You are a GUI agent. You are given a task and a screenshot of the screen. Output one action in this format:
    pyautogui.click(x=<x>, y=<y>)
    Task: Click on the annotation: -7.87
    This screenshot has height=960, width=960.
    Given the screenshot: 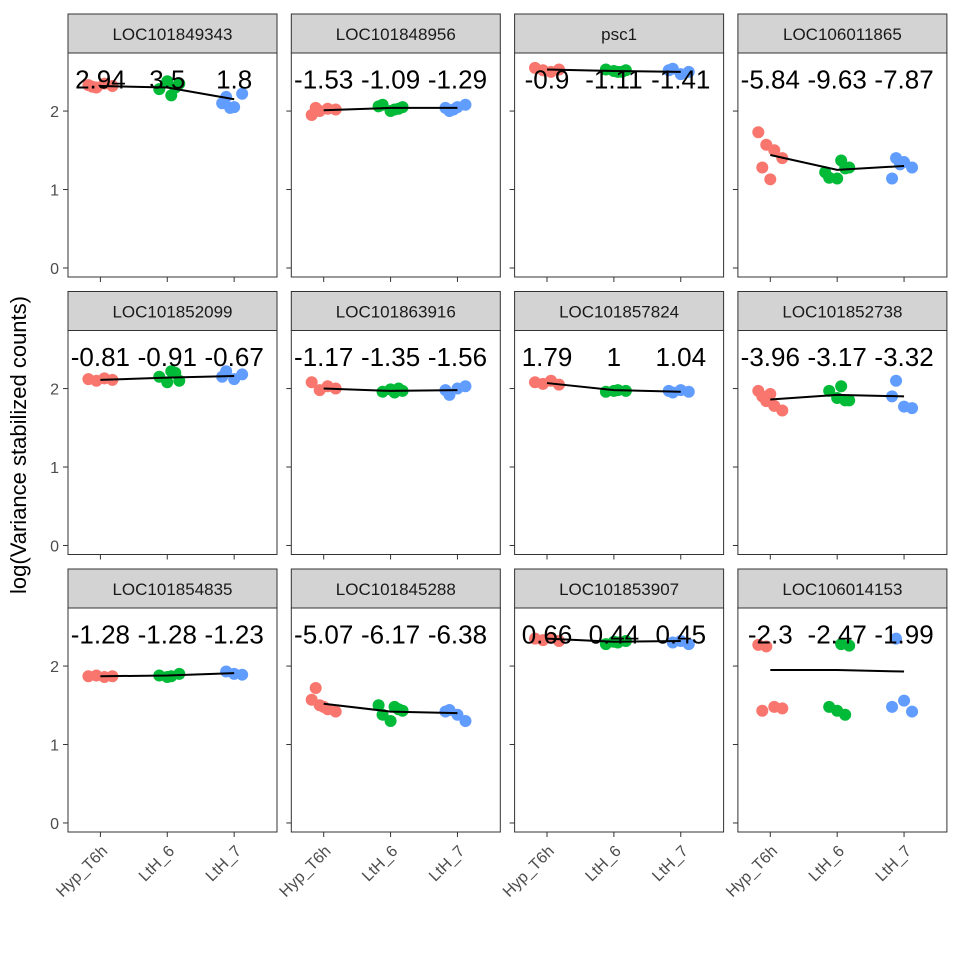 What is the action you would take?
    pyautogui.click(x=903, y=80)
    